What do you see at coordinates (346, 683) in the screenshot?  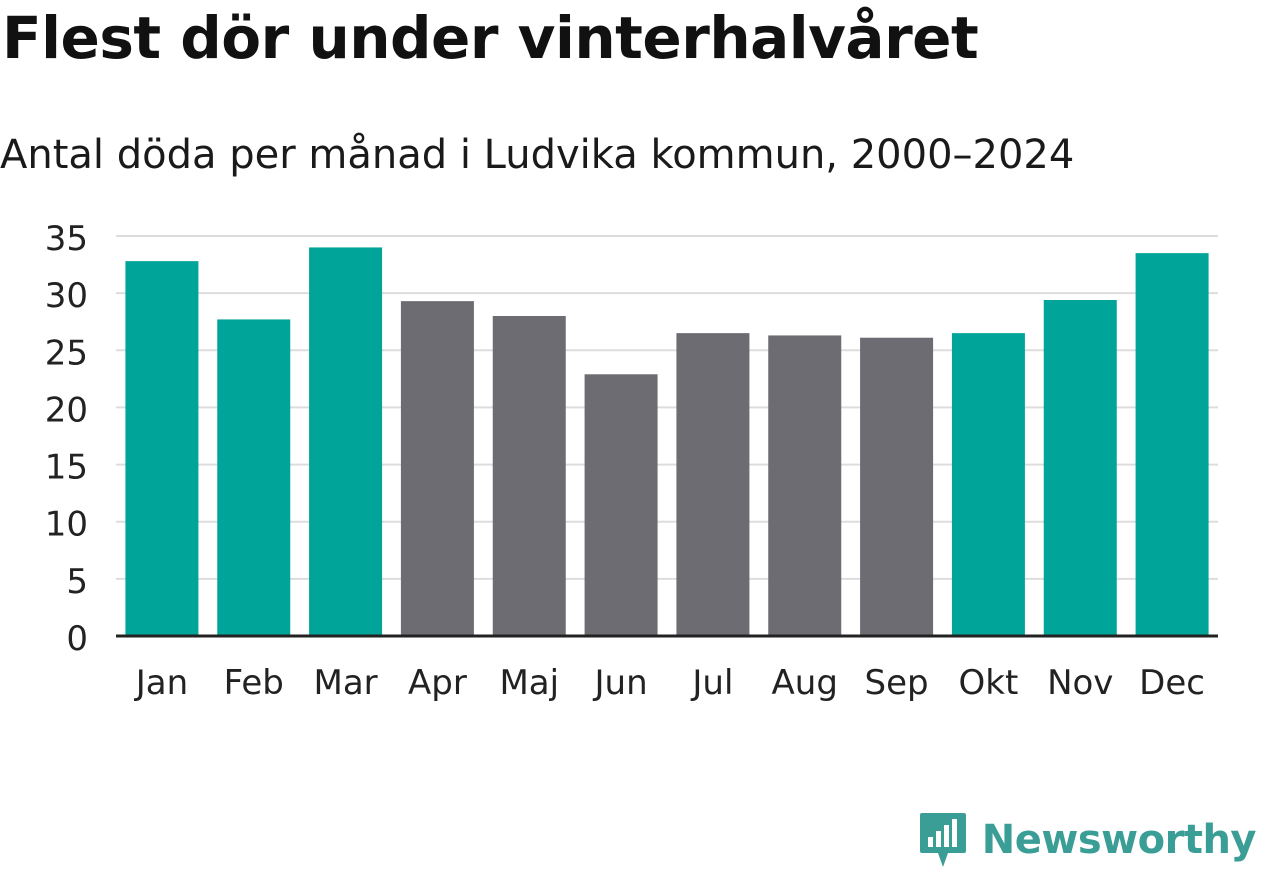 I see `x-tick-label: Mar` at bounding box center [346, 683].